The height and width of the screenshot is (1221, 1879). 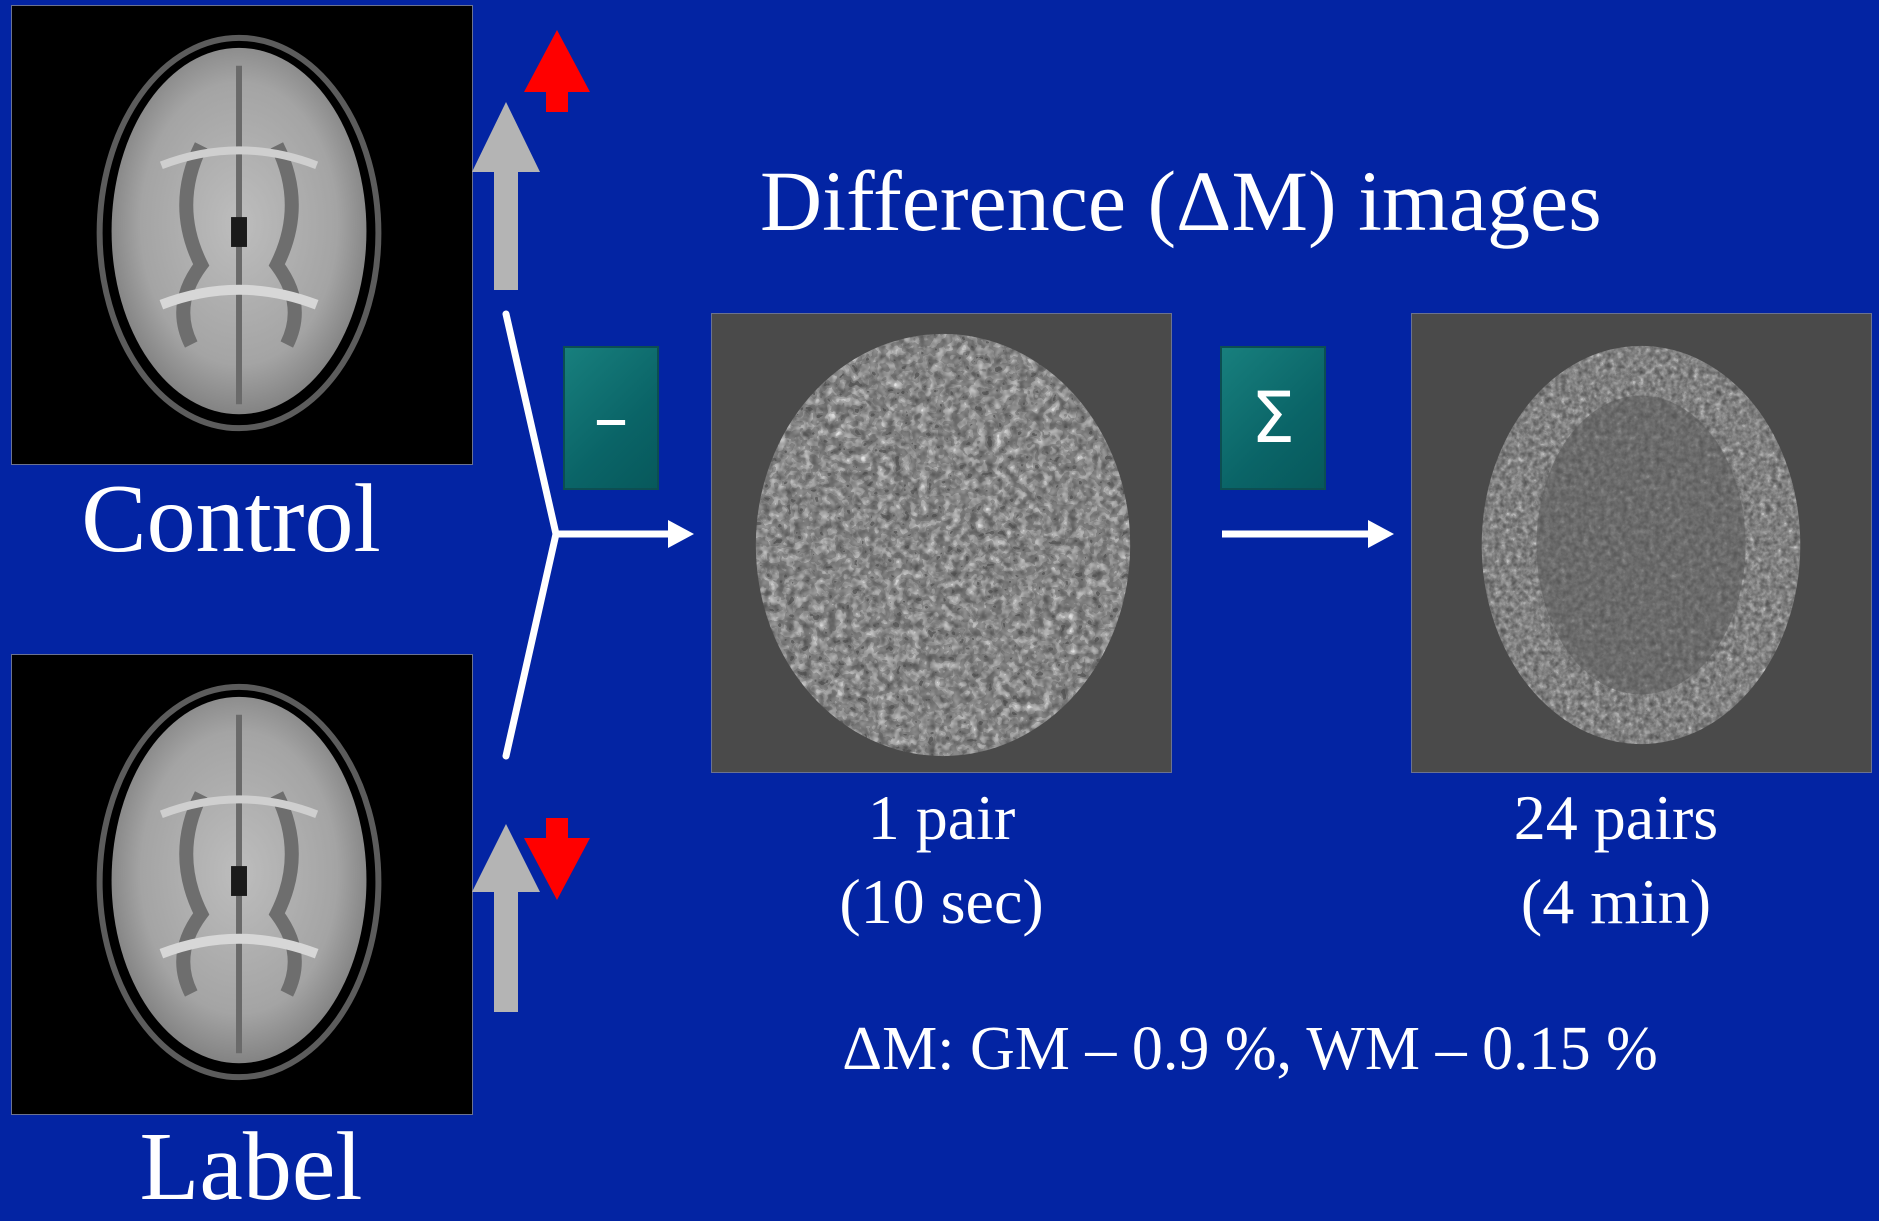 I want to click on subtract-symbol: –, so click(x=611, y=418).